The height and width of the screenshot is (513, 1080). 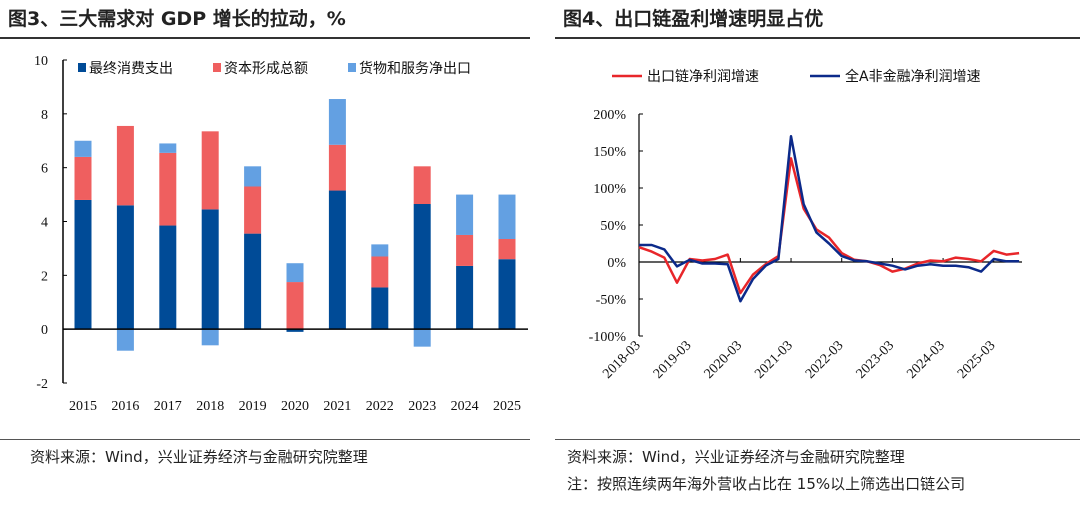 What do you see at coordinates (611, 300) in the screenshot?
I see `y-tick-label: -50%` at bounding box center [611, 300].